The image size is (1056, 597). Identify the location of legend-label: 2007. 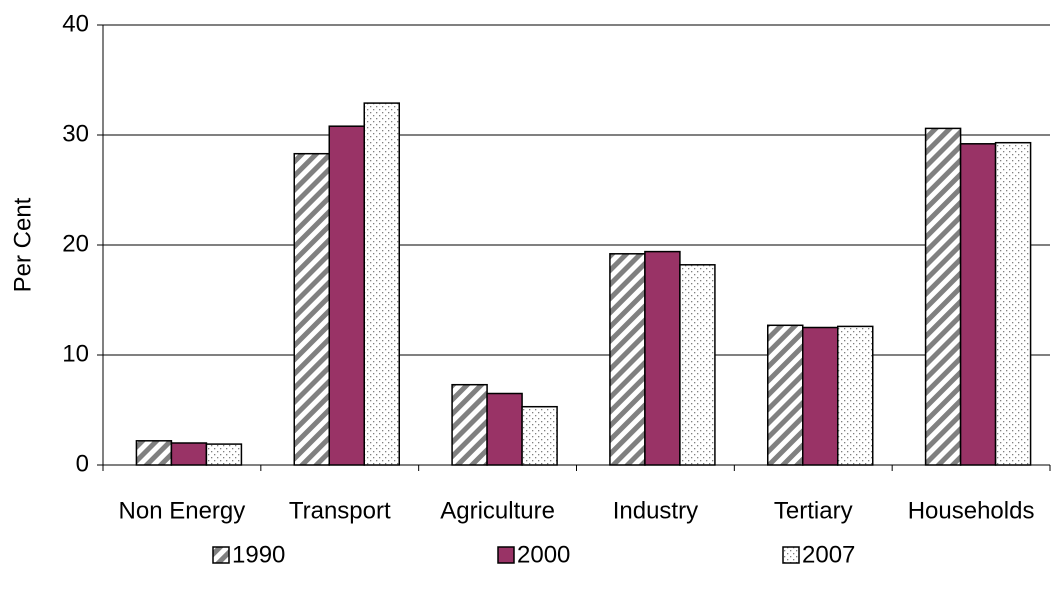
(828, 554).